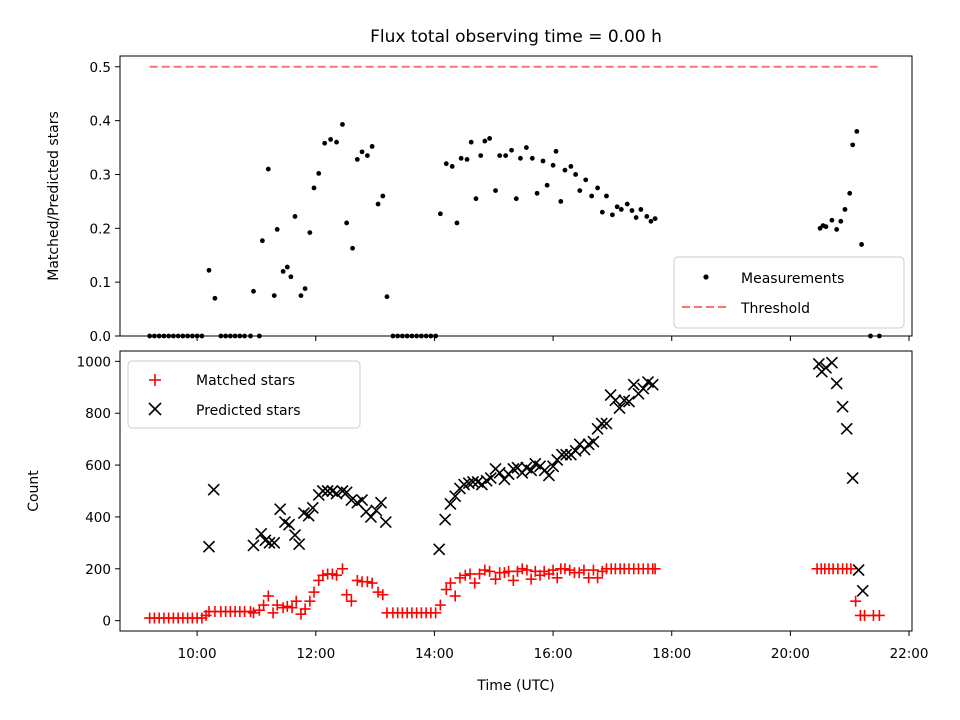 This screenshot has height=720, width=960. What do you see at coordinates (790, 654) in the screenshot?
I see `x-tick-label: 20:00` at bounding box center [790, 654].